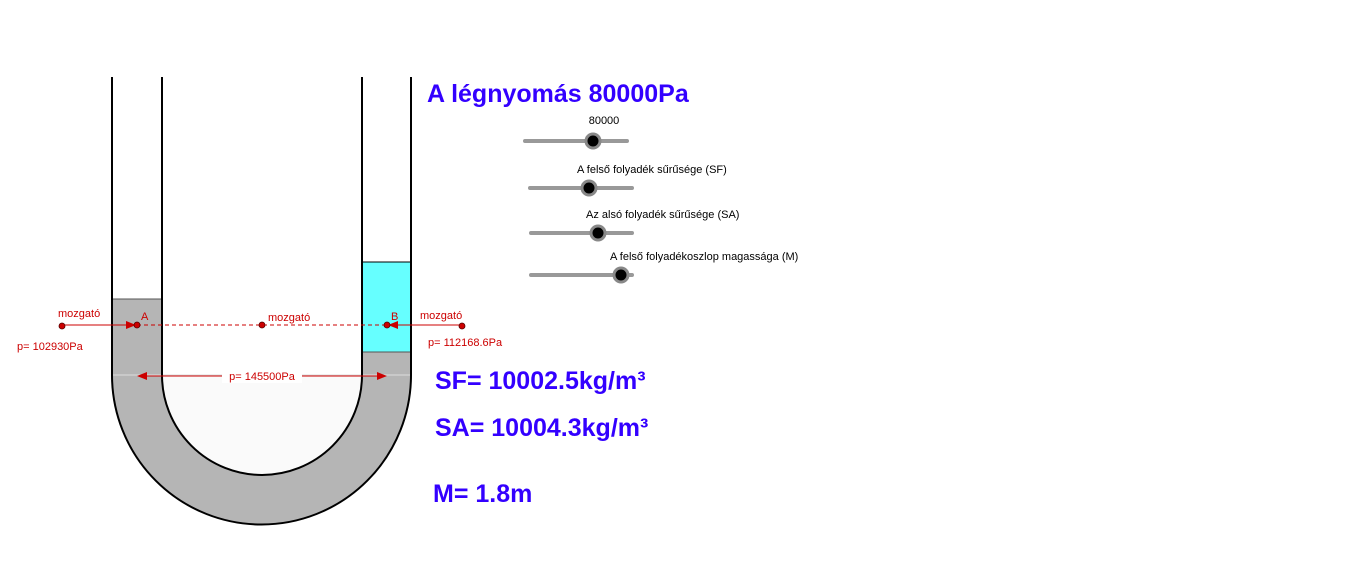 The height and width of the screenshot is (563, 1352). What do you see at coordinates (662, 215) in the screenshot?
I see `slider-label: Az alsó folyadék sűrűsége (SA)` at bounding box center [662, 215].